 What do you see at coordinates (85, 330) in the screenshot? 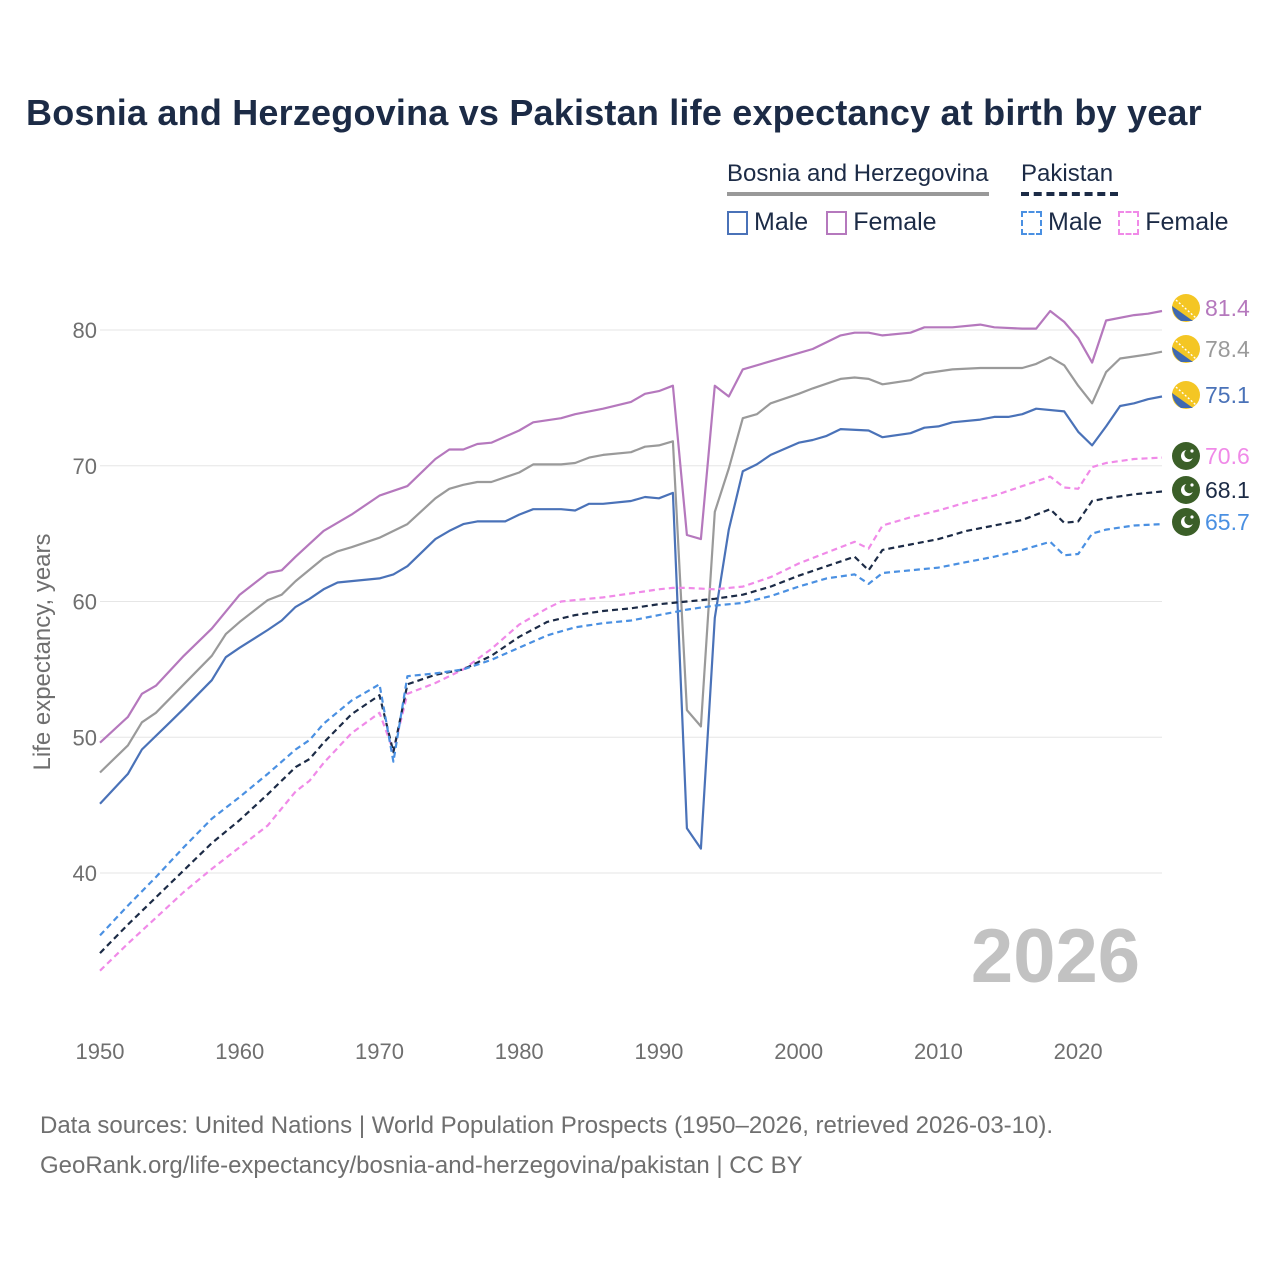
I see `y-tick-80: 80` at bounding box center [85, 330].